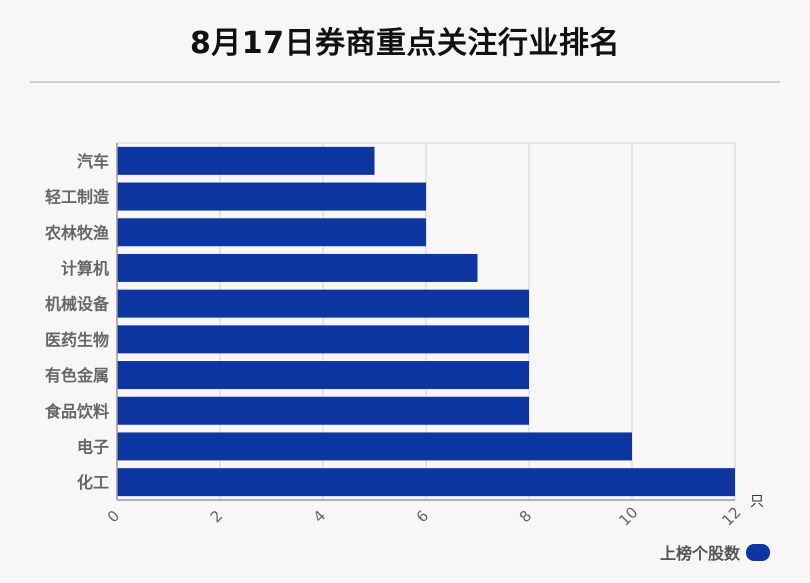 This screenshot has width=810, height=583. I want to click on x-tick-label: 6, so click(422, 516).